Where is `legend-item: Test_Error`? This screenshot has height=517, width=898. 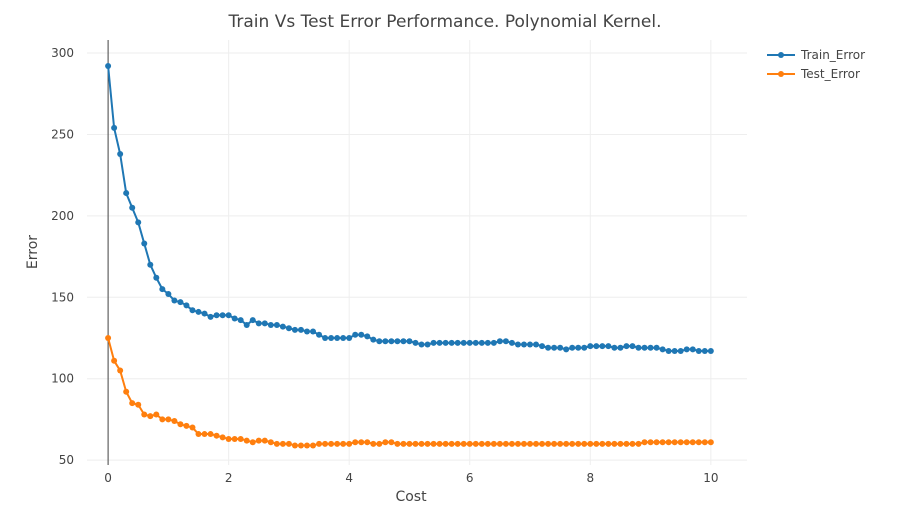 legend-item: Test_Error is located at coordinates (813, 74).